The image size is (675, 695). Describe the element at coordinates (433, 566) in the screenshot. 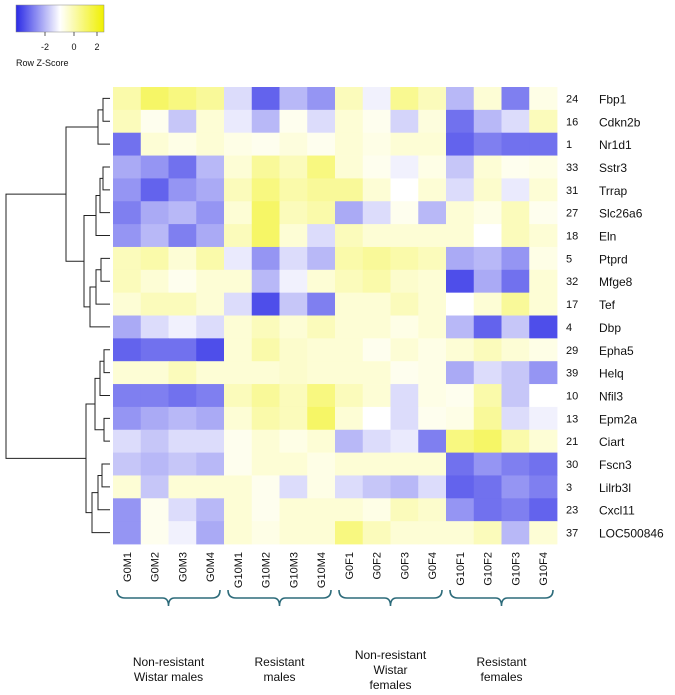

I see `column-label: G0F4` at that location.